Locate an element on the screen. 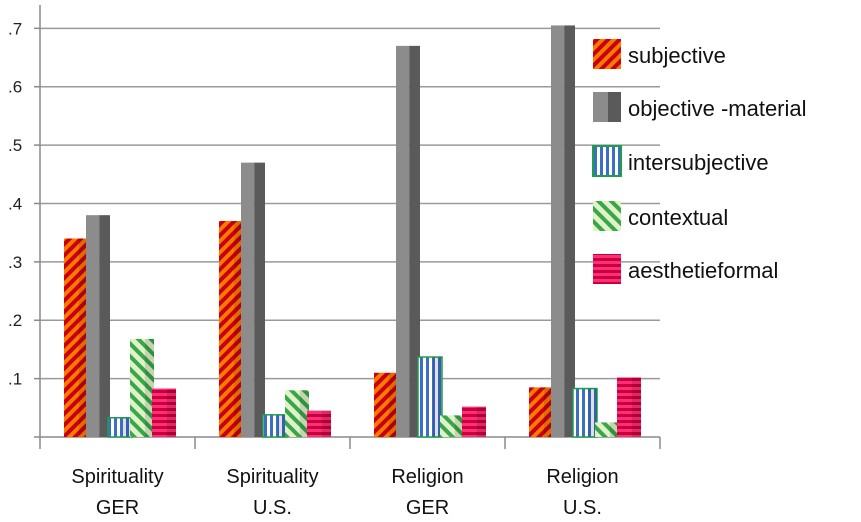 The image size is (861, 522). legend-label: aesthetieformal is located at coordinates (703, 270).